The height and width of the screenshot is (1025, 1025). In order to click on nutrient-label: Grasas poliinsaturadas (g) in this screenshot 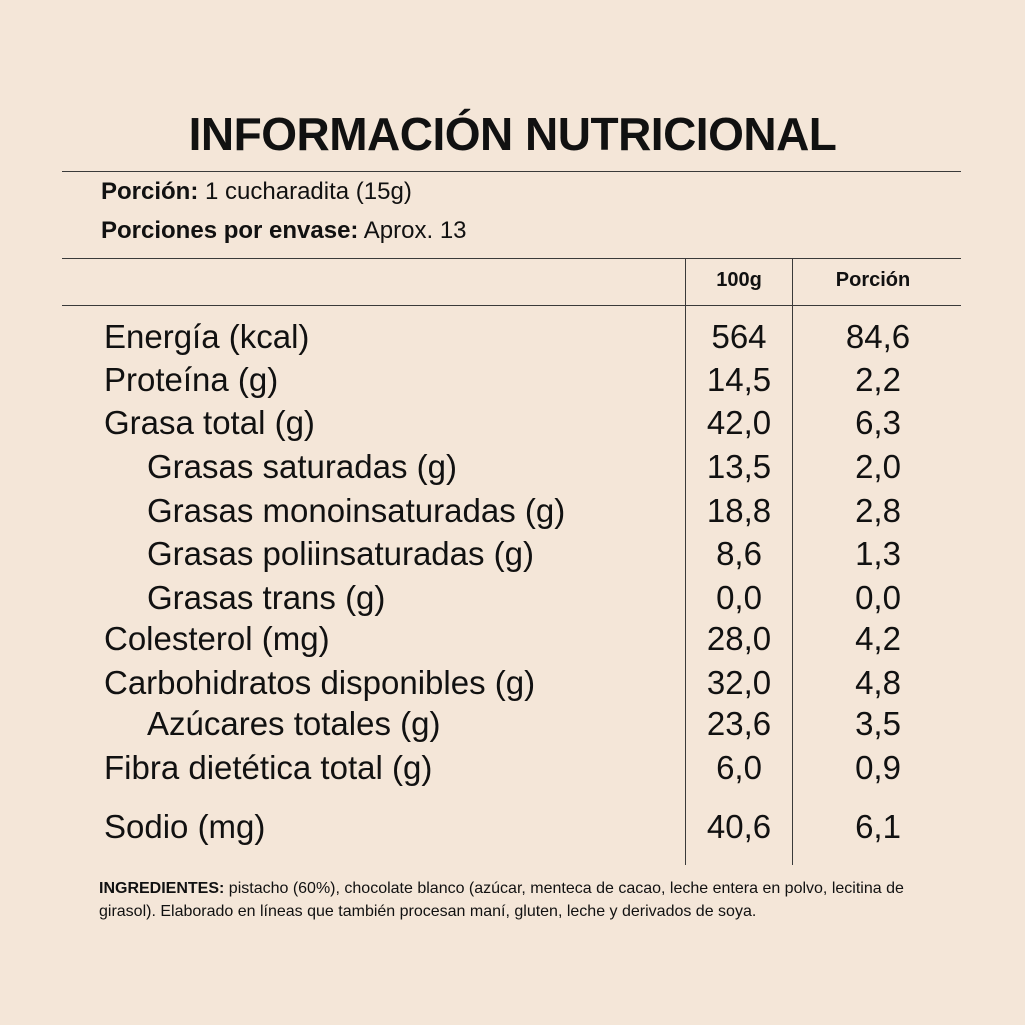, I will do `click(341, 553)`.